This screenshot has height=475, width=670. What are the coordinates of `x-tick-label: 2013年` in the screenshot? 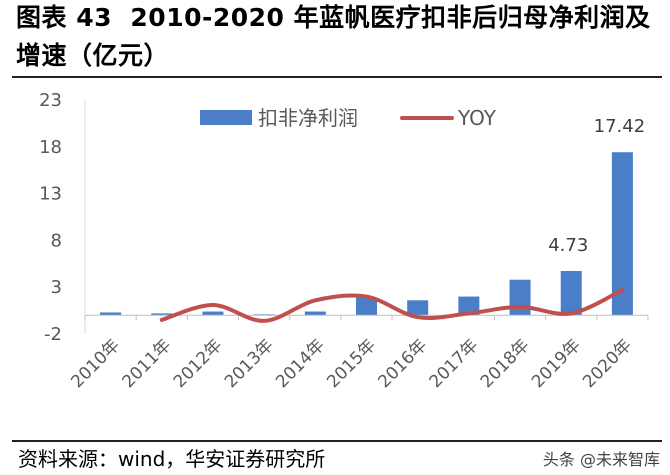 It's located at (249, 363).